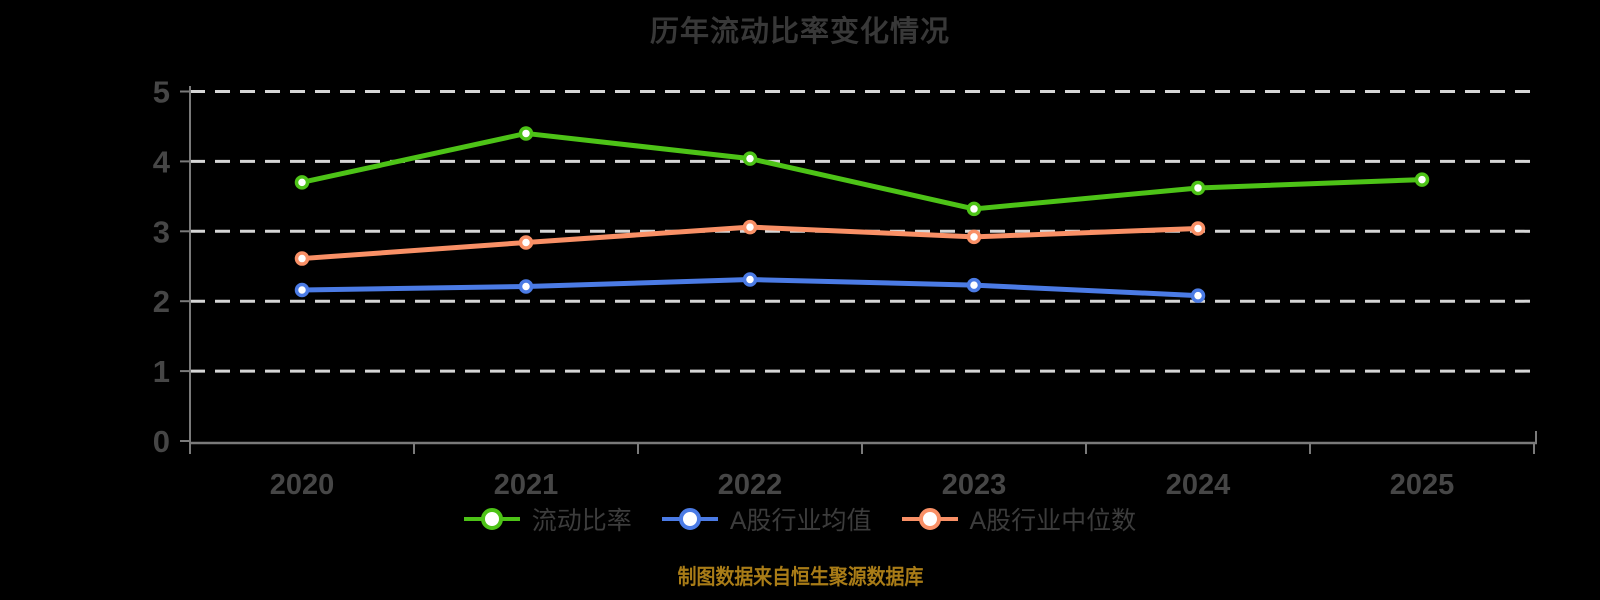  What do you see at coordinates (526, 242) in the screenshot?
I see `data-point-s2-2021` at bounding box center [526, 242].